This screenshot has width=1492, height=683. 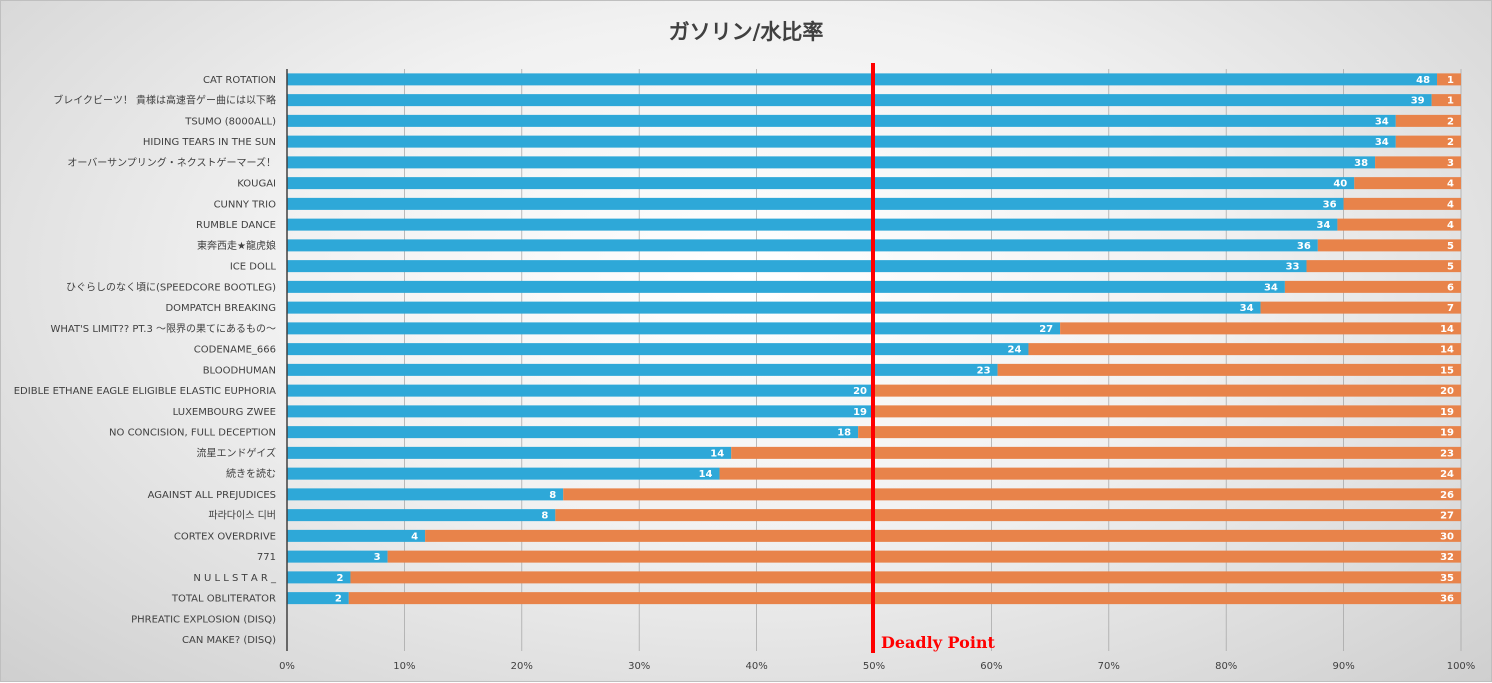 I want to click on data-label-series-1: 8, so click(x=544, y=516).